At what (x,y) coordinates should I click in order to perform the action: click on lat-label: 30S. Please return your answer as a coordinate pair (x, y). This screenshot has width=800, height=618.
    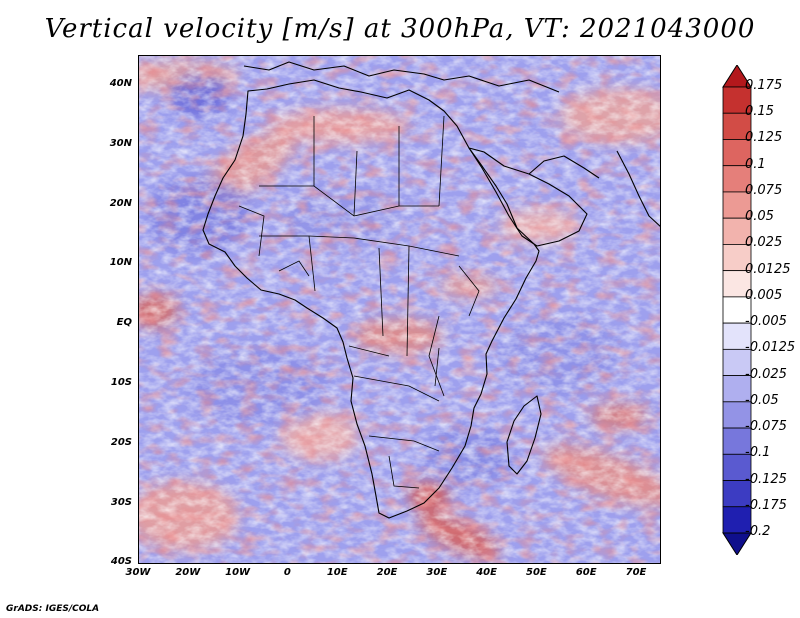
    Looking at the image, I should click on (121, 502).